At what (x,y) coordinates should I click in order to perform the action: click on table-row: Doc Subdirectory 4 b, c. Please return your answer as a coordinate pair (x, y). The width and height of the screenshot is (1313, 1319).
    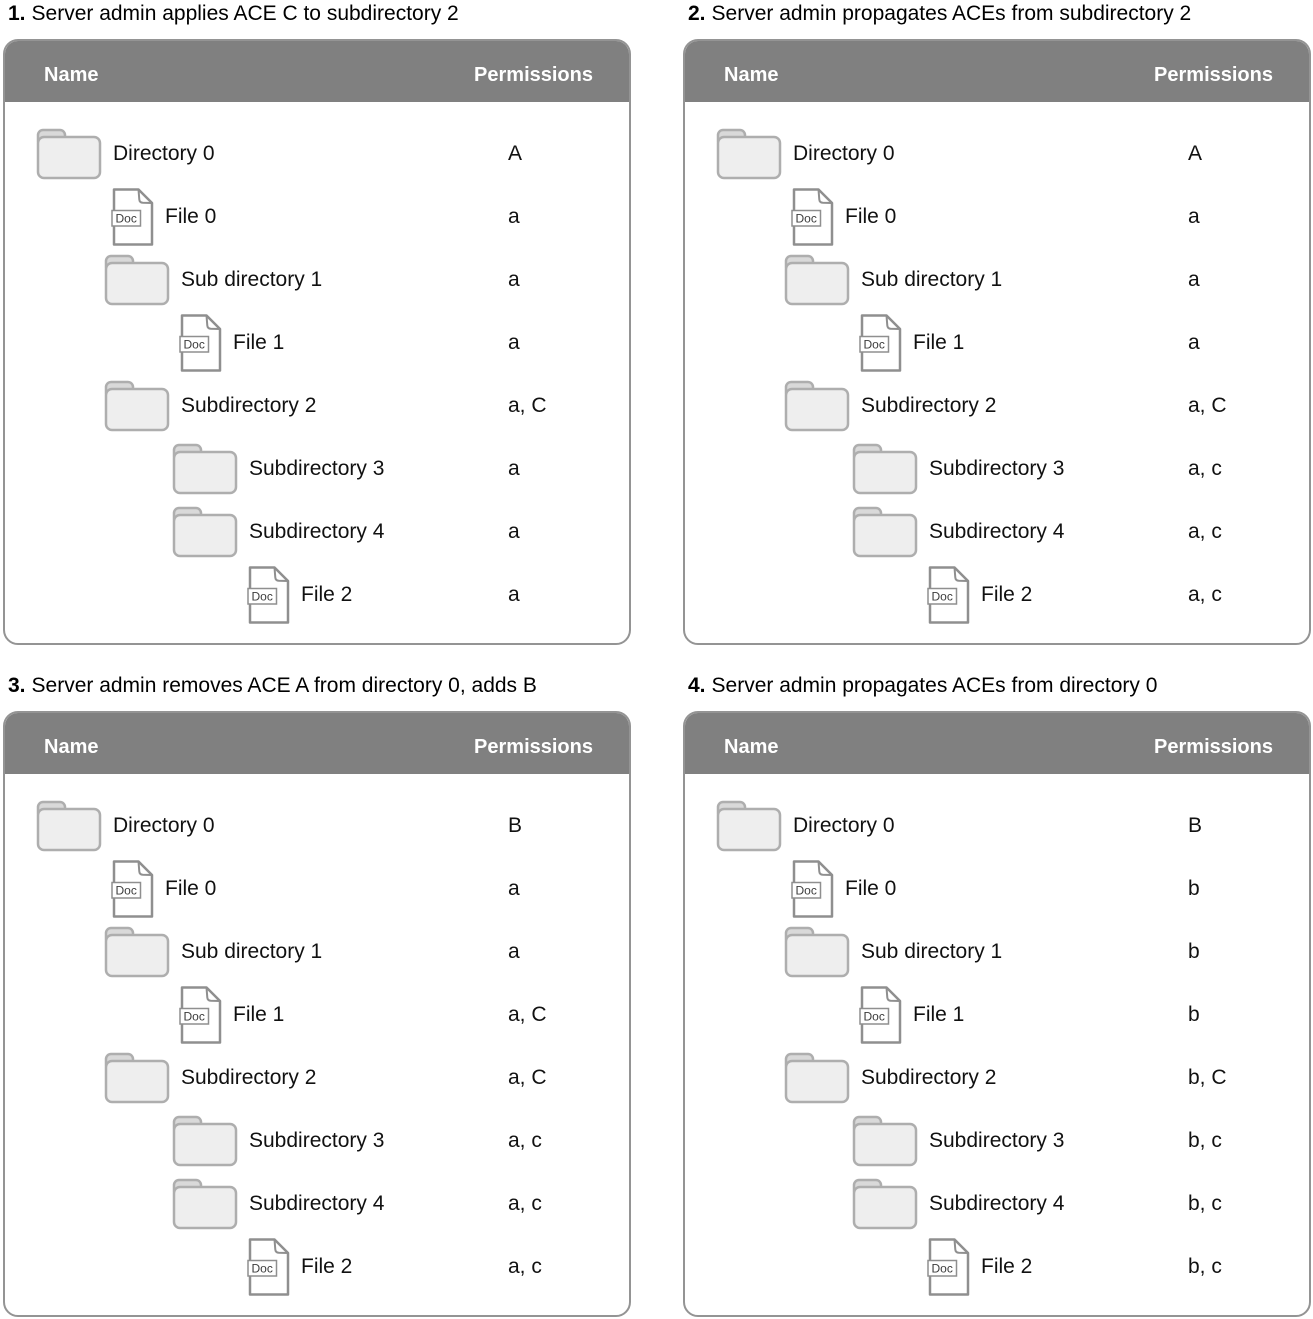
    Looking at the image, I should click on (997, 1203).